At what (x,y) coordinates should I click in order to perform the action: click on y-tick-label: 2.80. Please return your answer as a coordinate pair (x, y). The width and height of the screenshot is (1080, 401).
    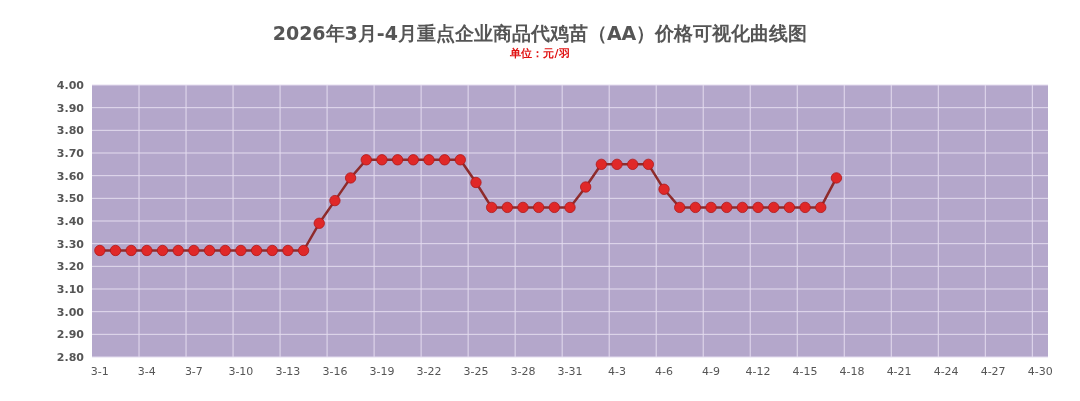
    Looking at the image, I should click on (70, 357).